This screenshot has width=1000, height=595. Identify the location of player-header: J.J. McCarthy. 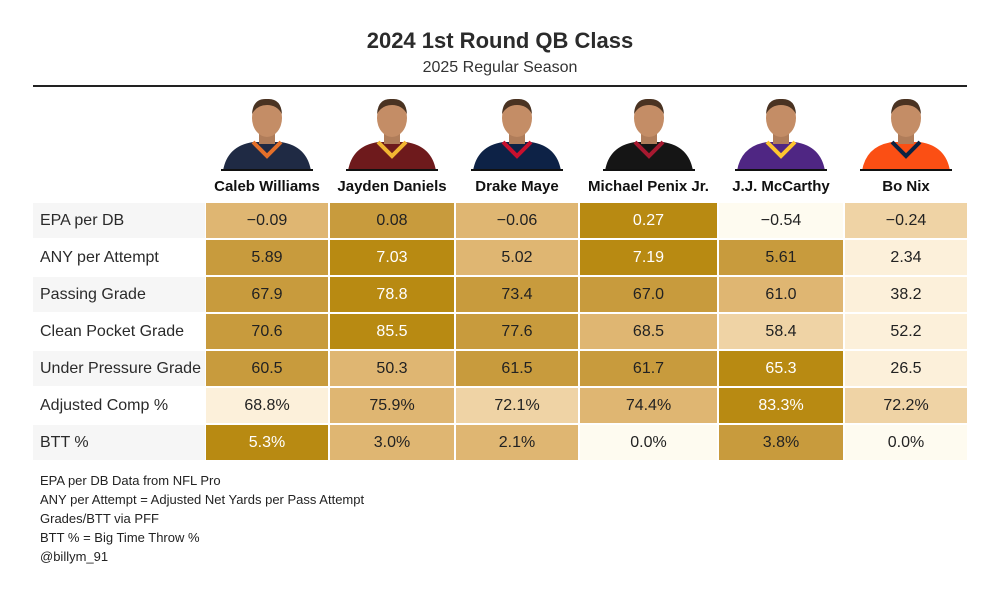
(781, 150).